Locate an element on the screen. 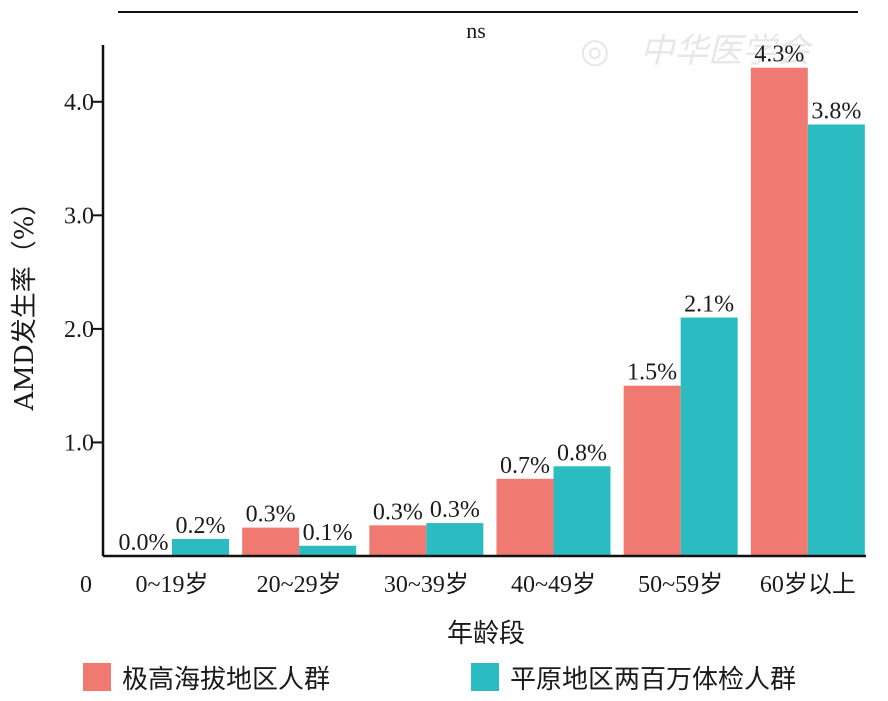  watermark-text: 中华医学会 is located at coordinates (727, 51).